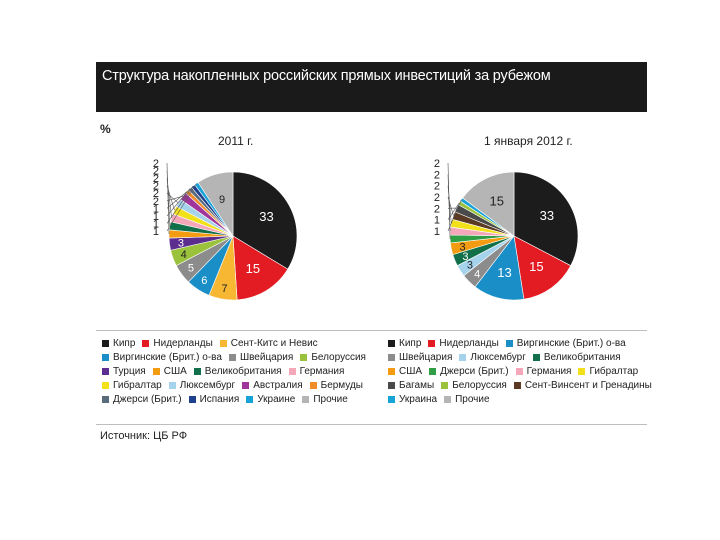  I want to click on legend-right-item: Великобритания, so click(576, 357).